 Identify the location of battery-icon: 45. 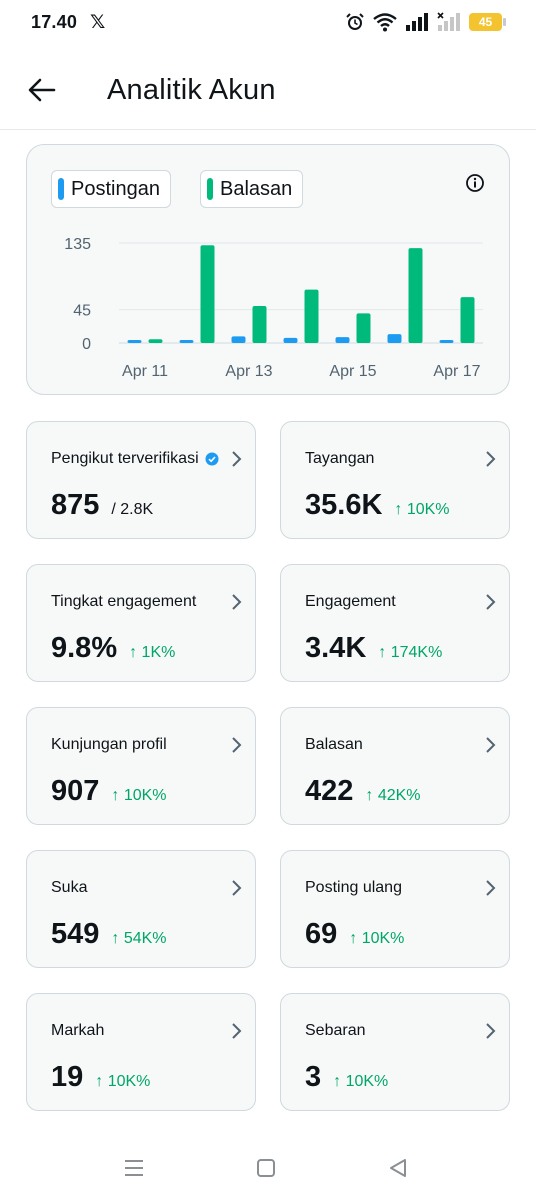
(487, 22).